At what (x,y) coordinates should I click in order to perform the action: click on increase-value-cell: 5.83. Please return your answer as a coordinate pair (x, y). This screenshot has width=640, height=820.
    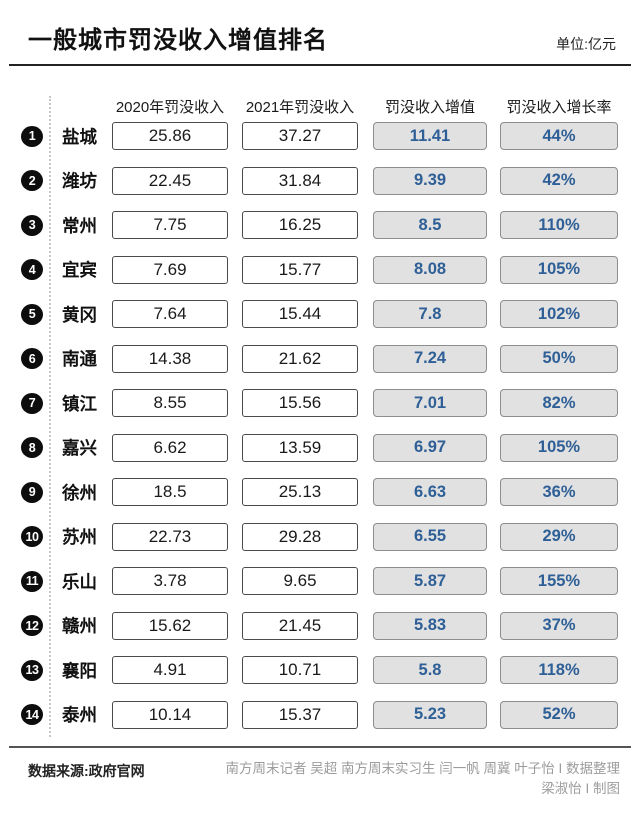
    Looking at the image, I should click on (430, 625).